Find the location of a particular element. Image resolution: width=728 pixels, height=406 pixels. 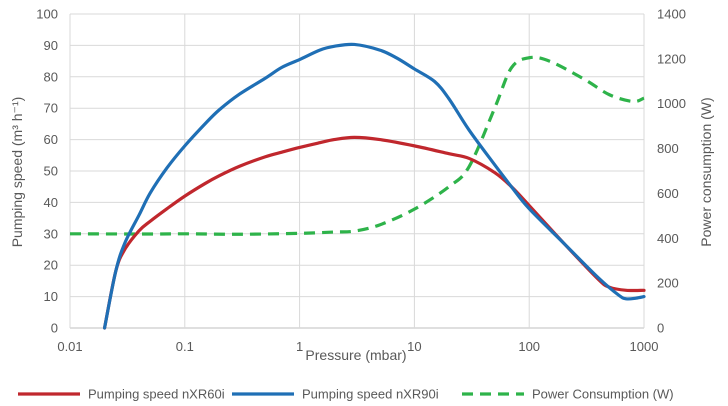

right-tick-label: 800 is located at coordinates (668, 148).